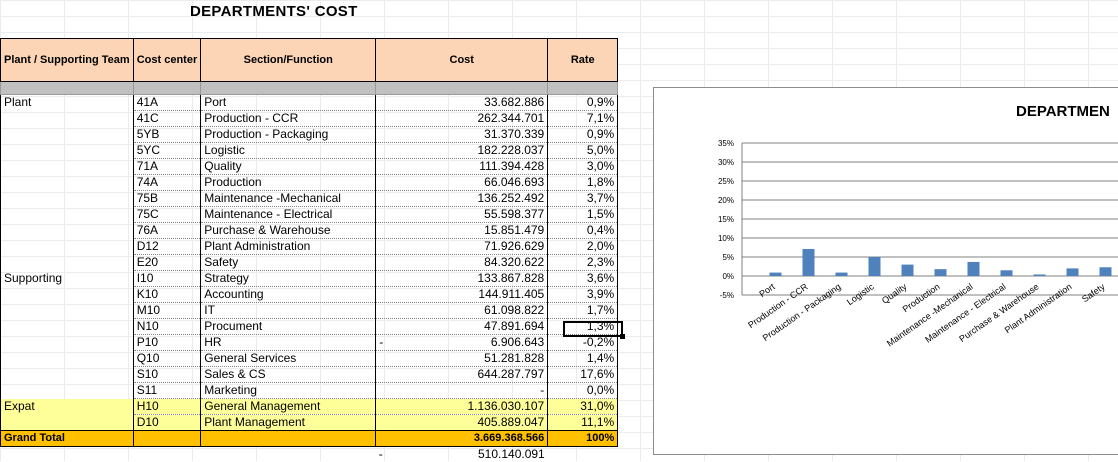 The image size is (1118, 462). I want to click on cell-rate: 1,7%, so click(583, 311).